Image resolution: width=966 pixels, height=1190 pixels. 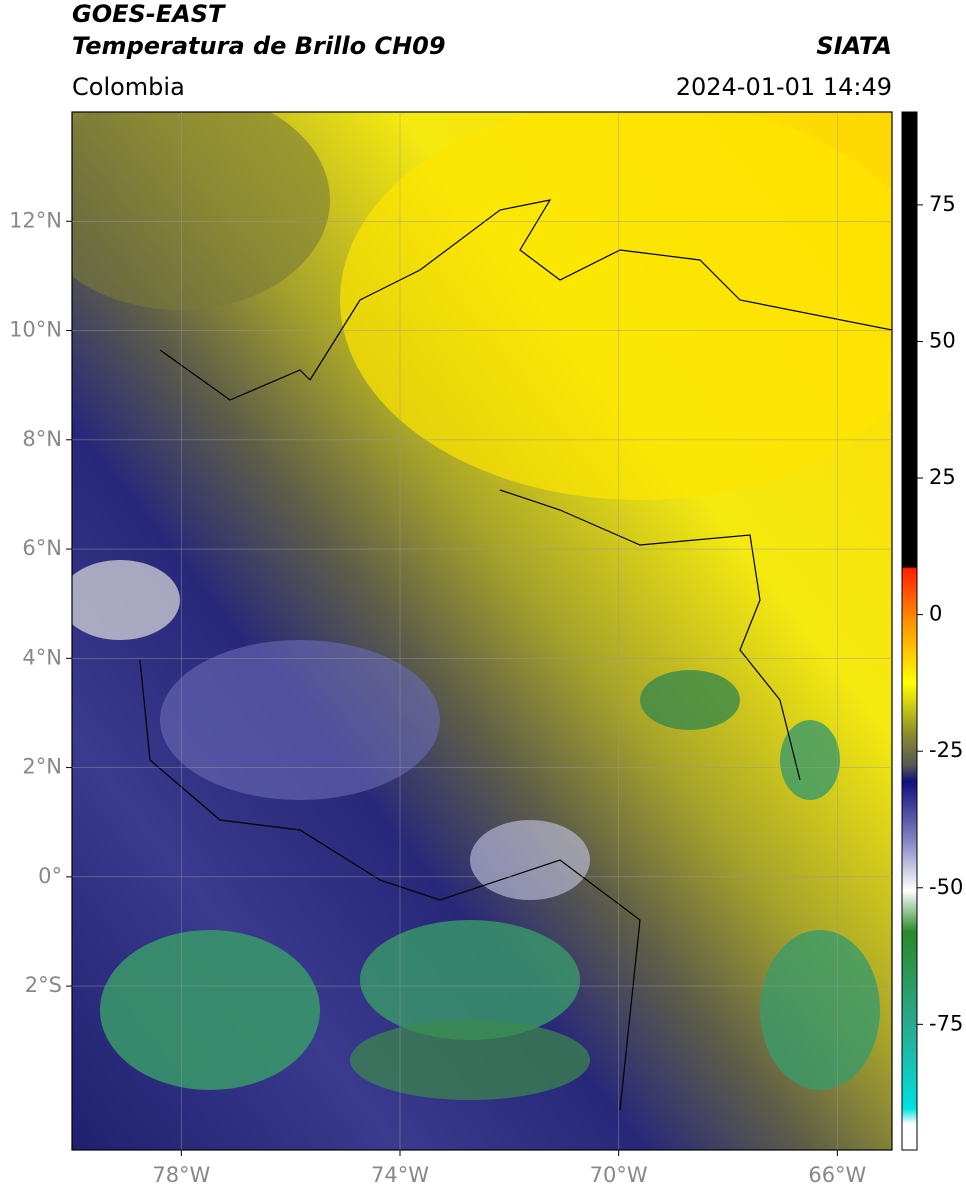 What do you see at coordinates (35, 220) in the screenshot?
I see `y-tick-label: 12°N` at bounding box center [35, 220].